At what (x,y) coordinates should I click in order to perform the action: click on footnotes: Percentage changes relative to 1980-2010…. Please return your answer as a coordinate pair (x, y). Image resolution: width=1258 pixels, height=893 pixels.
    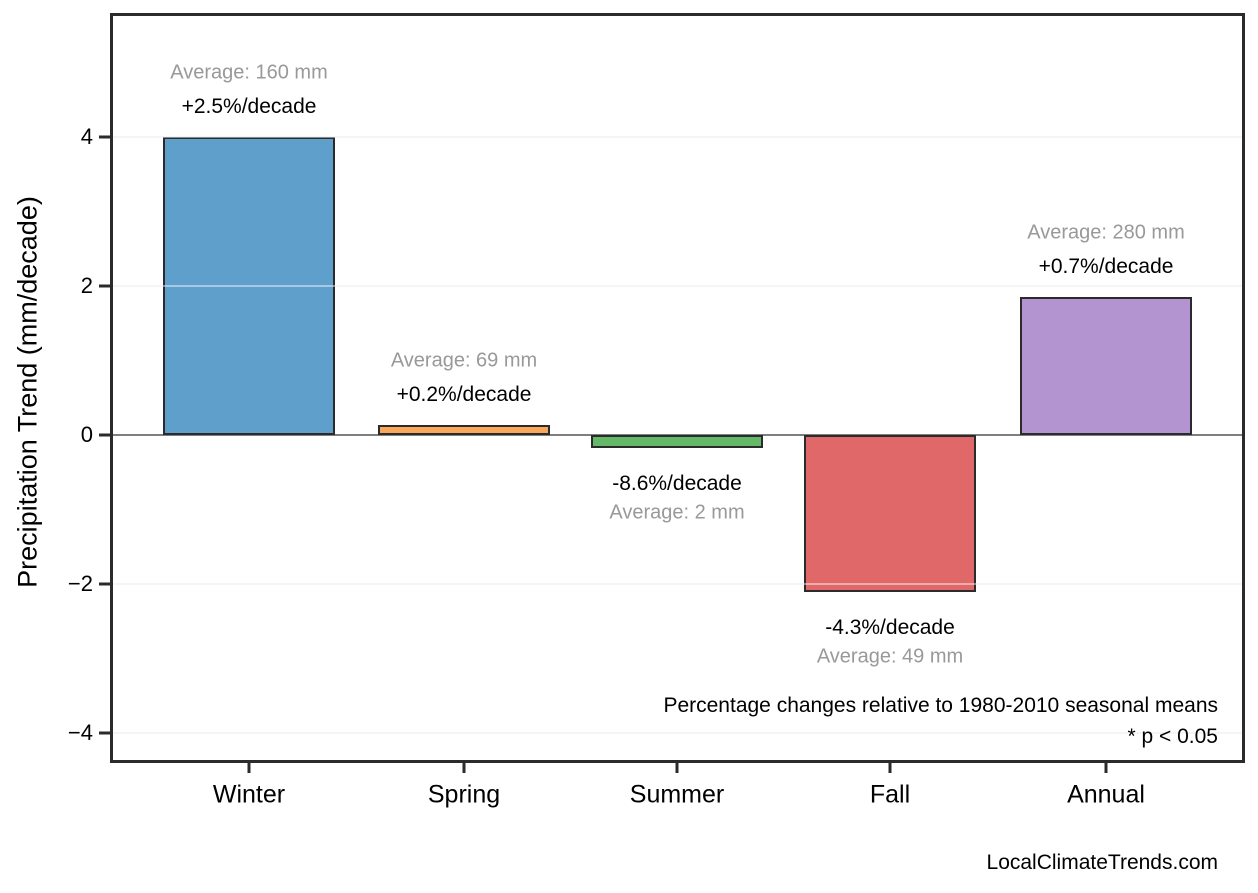
    Looking at the image, I should click on (940, 721).